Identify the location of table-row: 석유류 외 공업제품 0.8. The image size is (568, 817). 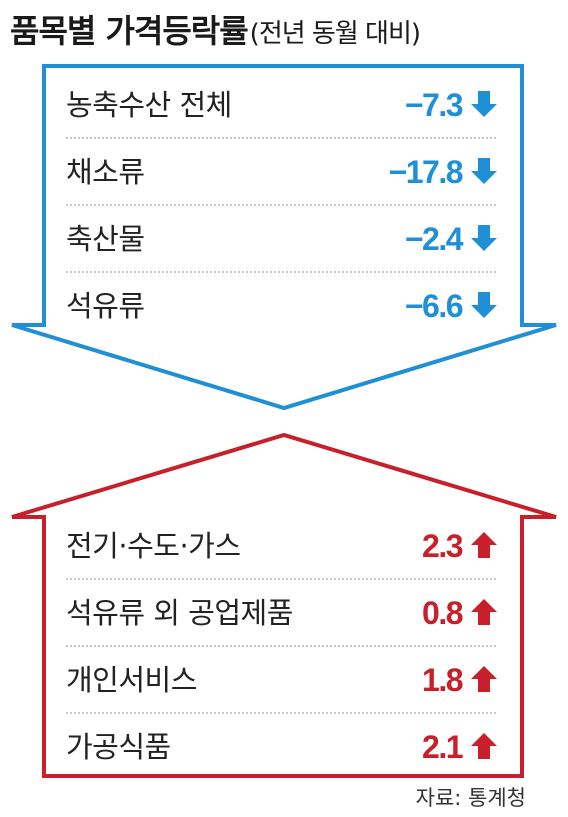
(282, 621).